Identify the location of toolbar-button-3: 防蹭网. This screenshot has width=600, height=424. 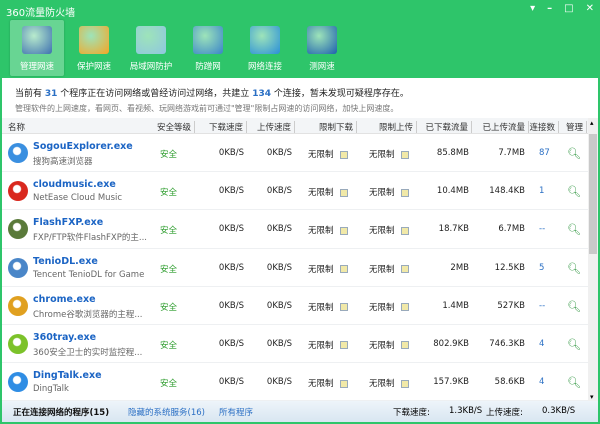
(208, 48).